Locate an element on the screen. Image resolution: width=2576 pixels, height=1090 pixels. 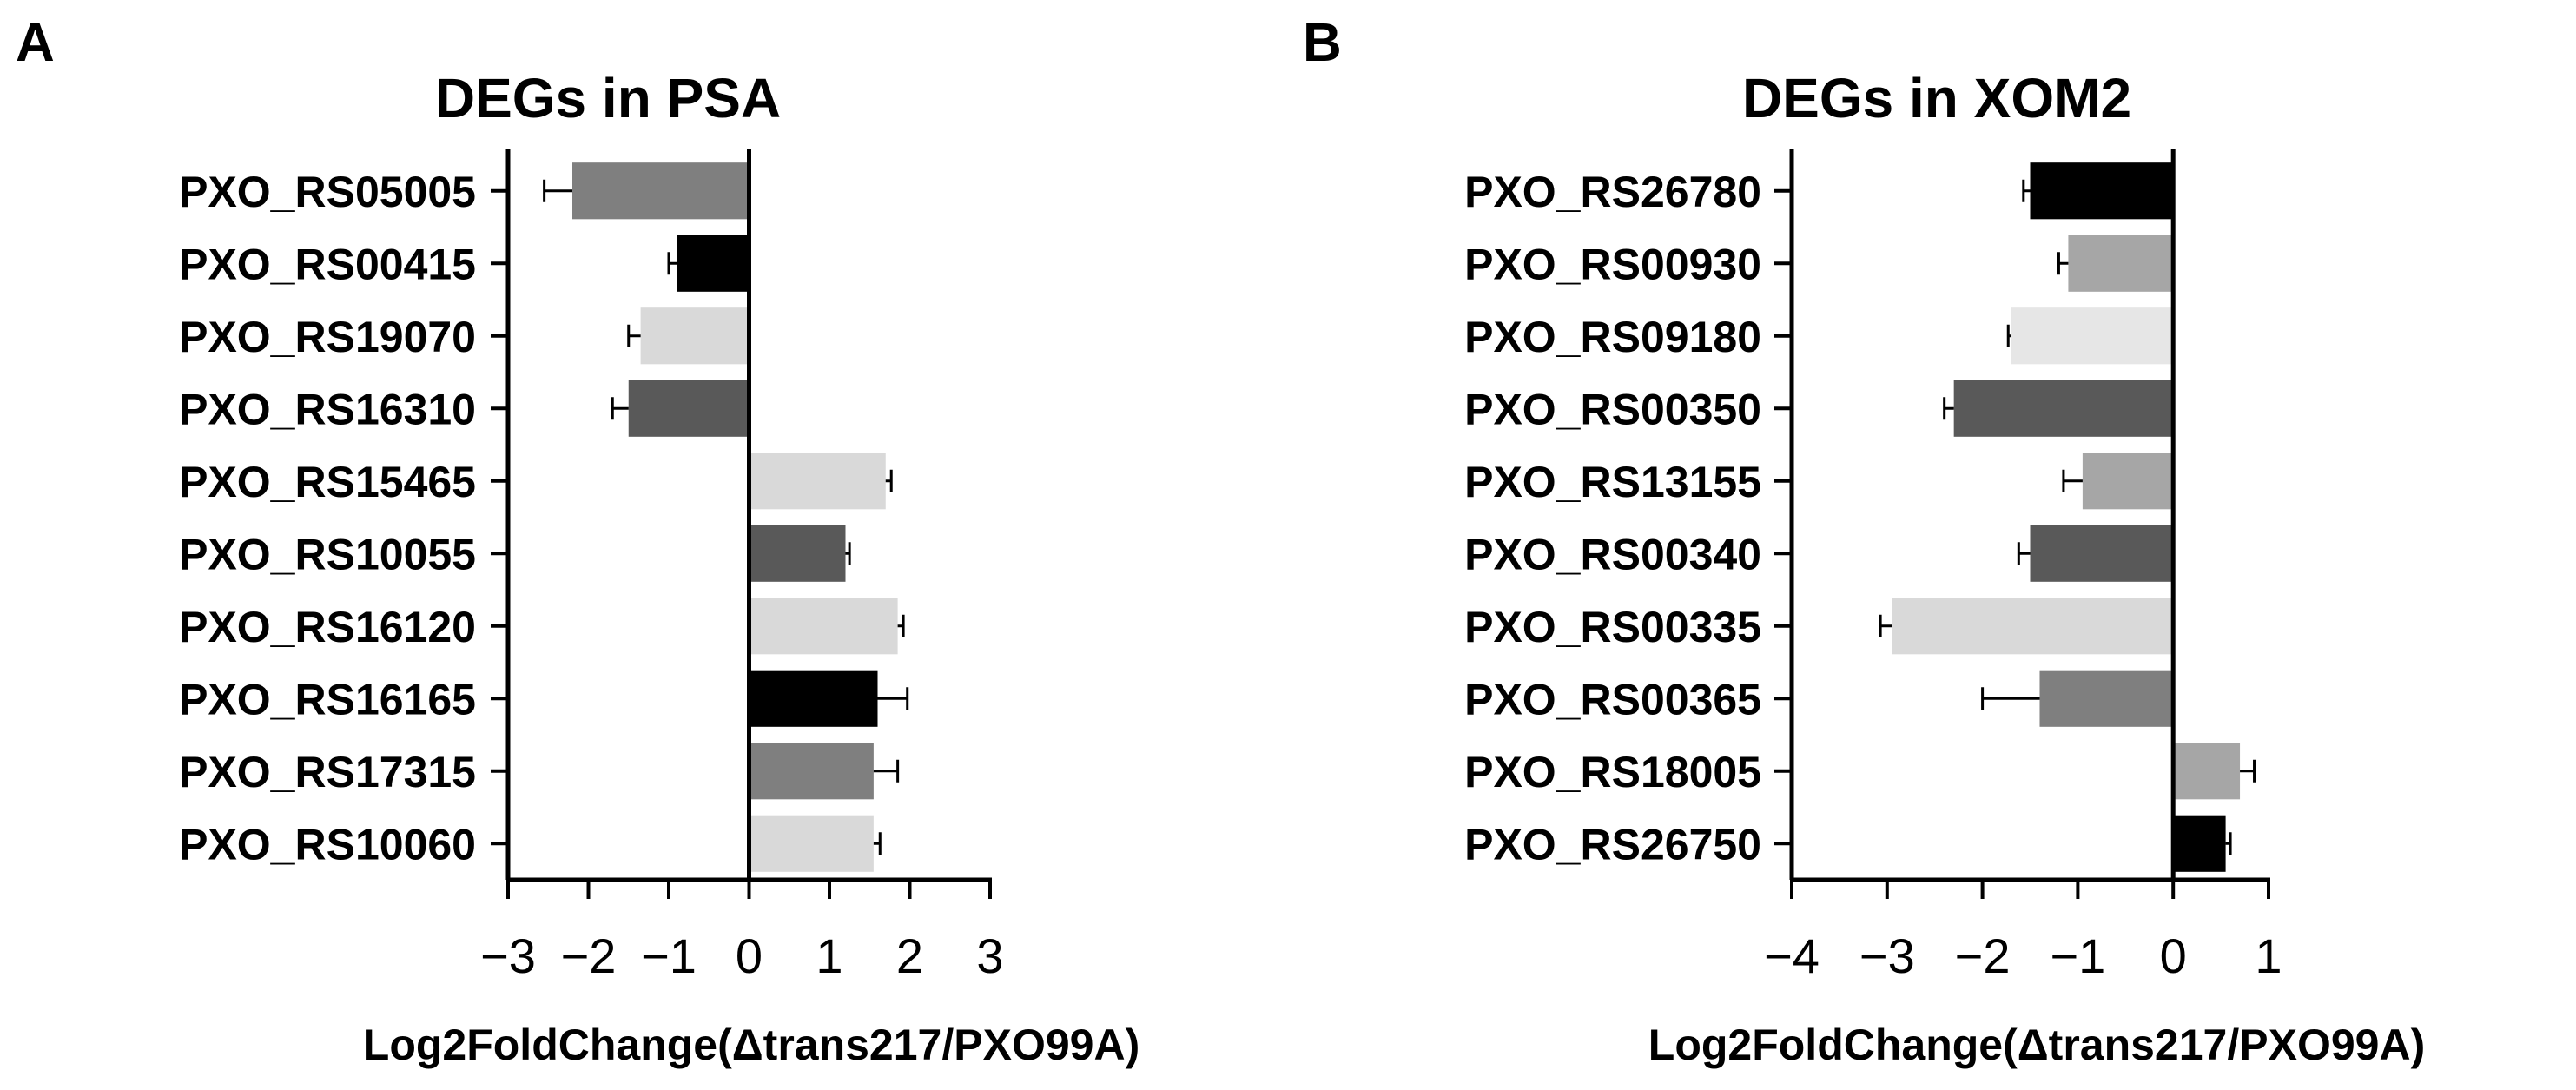
category-label: PXO_RS18005 is located at coordinates (1612, 772).